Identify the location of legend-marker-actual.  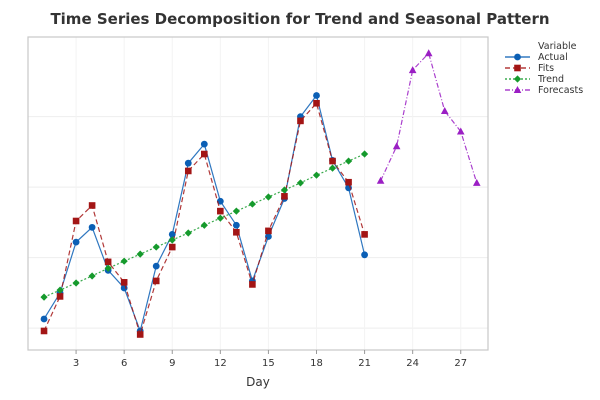
(517, 57).